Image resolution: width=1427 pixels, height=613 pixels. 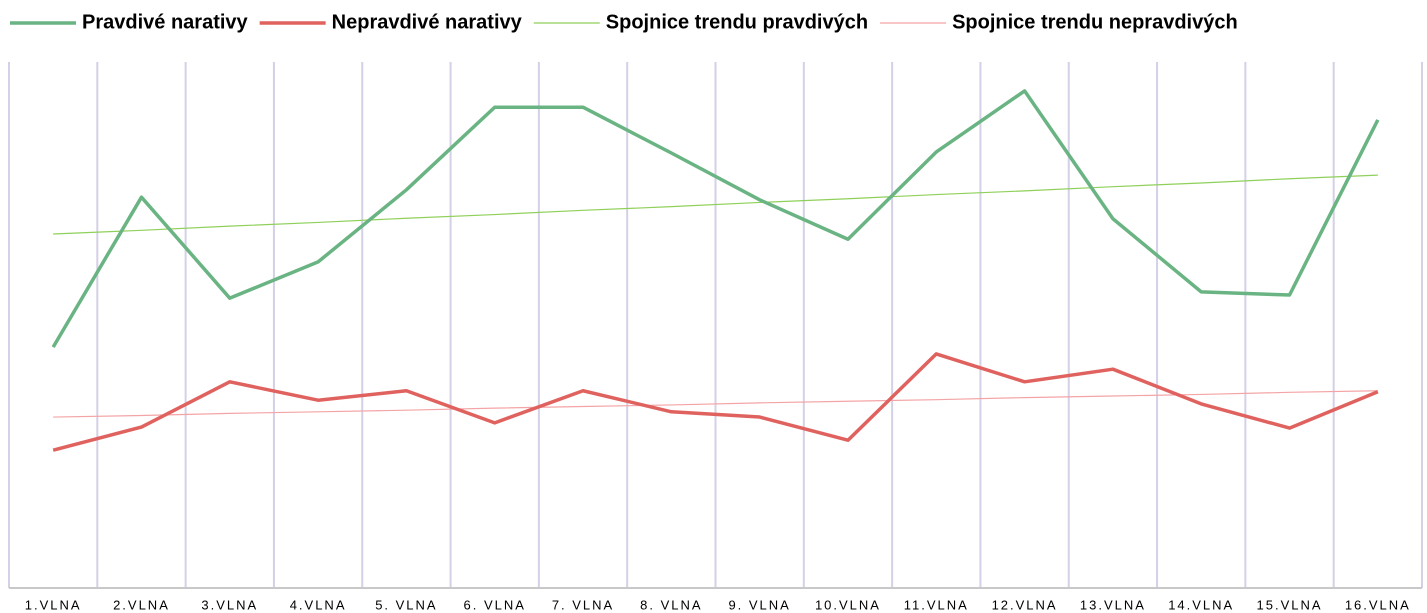 I want to click on legend-label: Spojnice trendu pravdivých, so click(x=737, y=22).